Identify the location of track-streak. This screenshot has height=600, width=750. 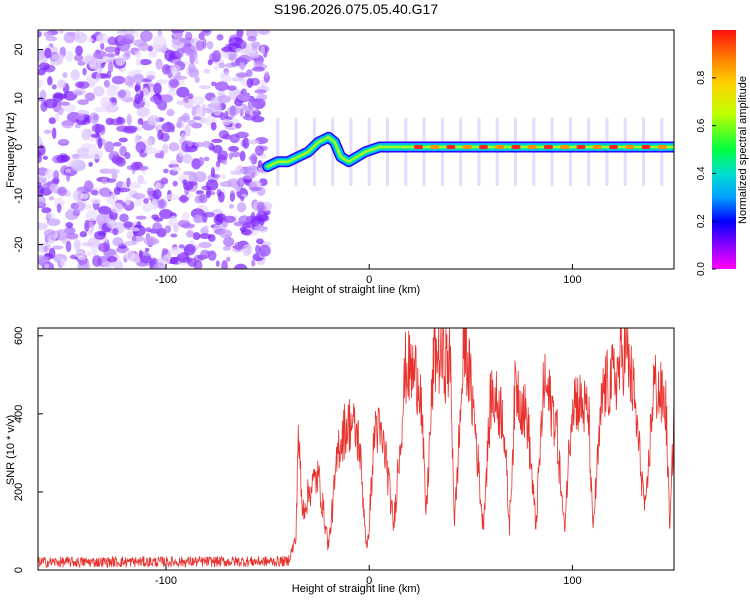
(351, 152).